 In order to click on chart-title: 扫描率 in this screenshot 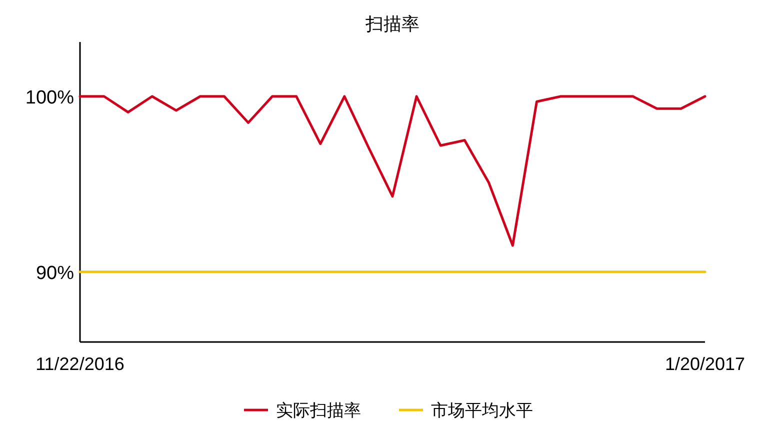, I will do `click(392, 24)`.